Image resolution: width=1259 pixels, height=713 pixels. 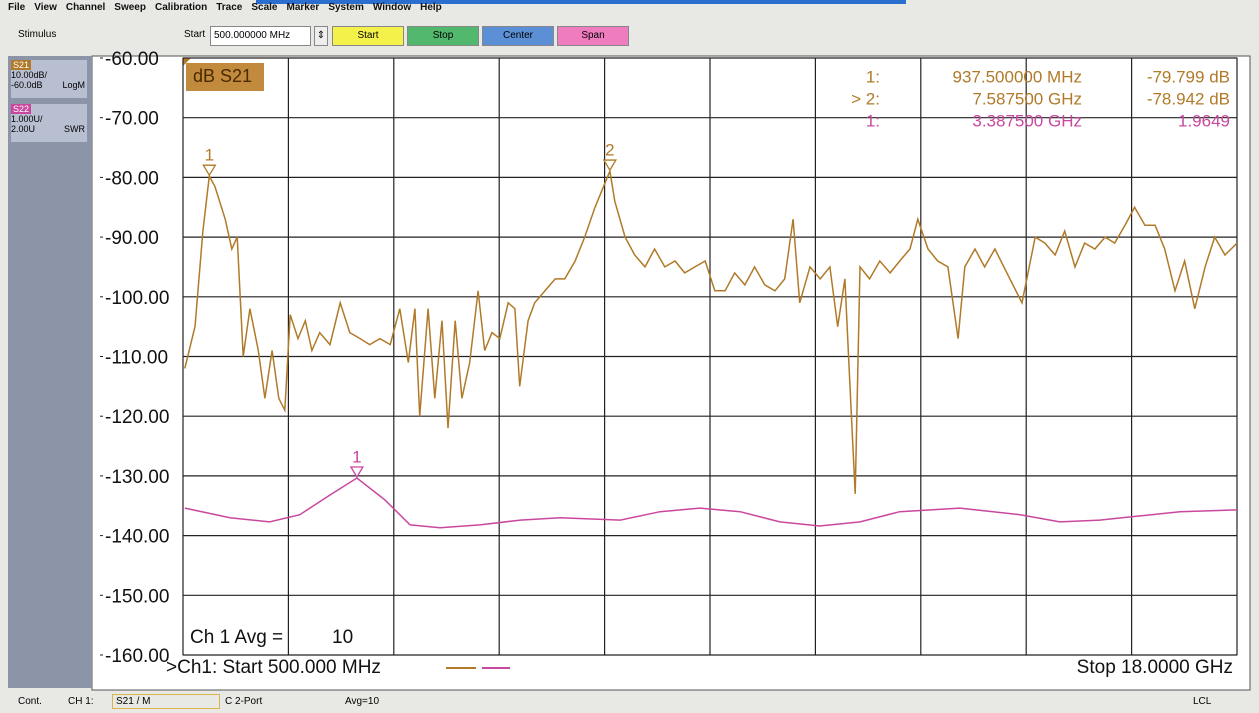 What do you see at coordinates (195, 34) in the screenshot?
I see `field-label: Start` at bounding box center [195, 34].